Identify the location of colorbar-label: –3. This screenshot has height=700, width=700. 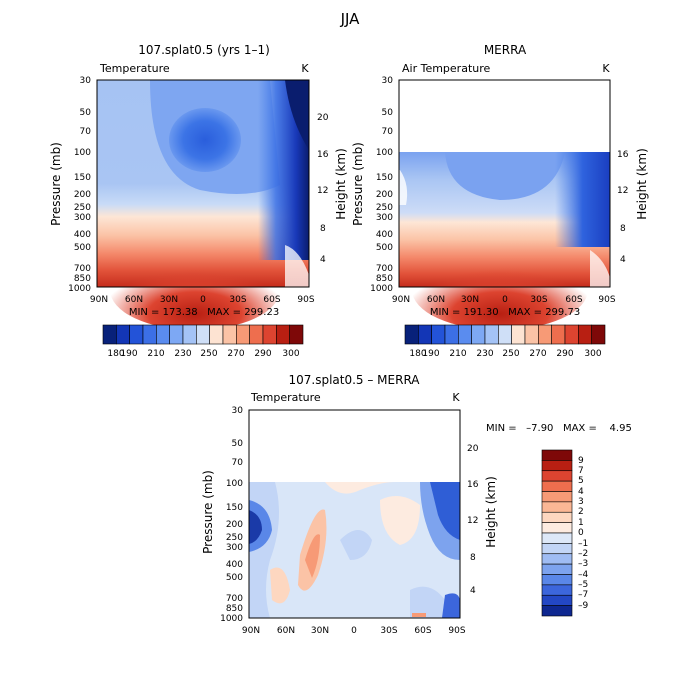
(583, 564).